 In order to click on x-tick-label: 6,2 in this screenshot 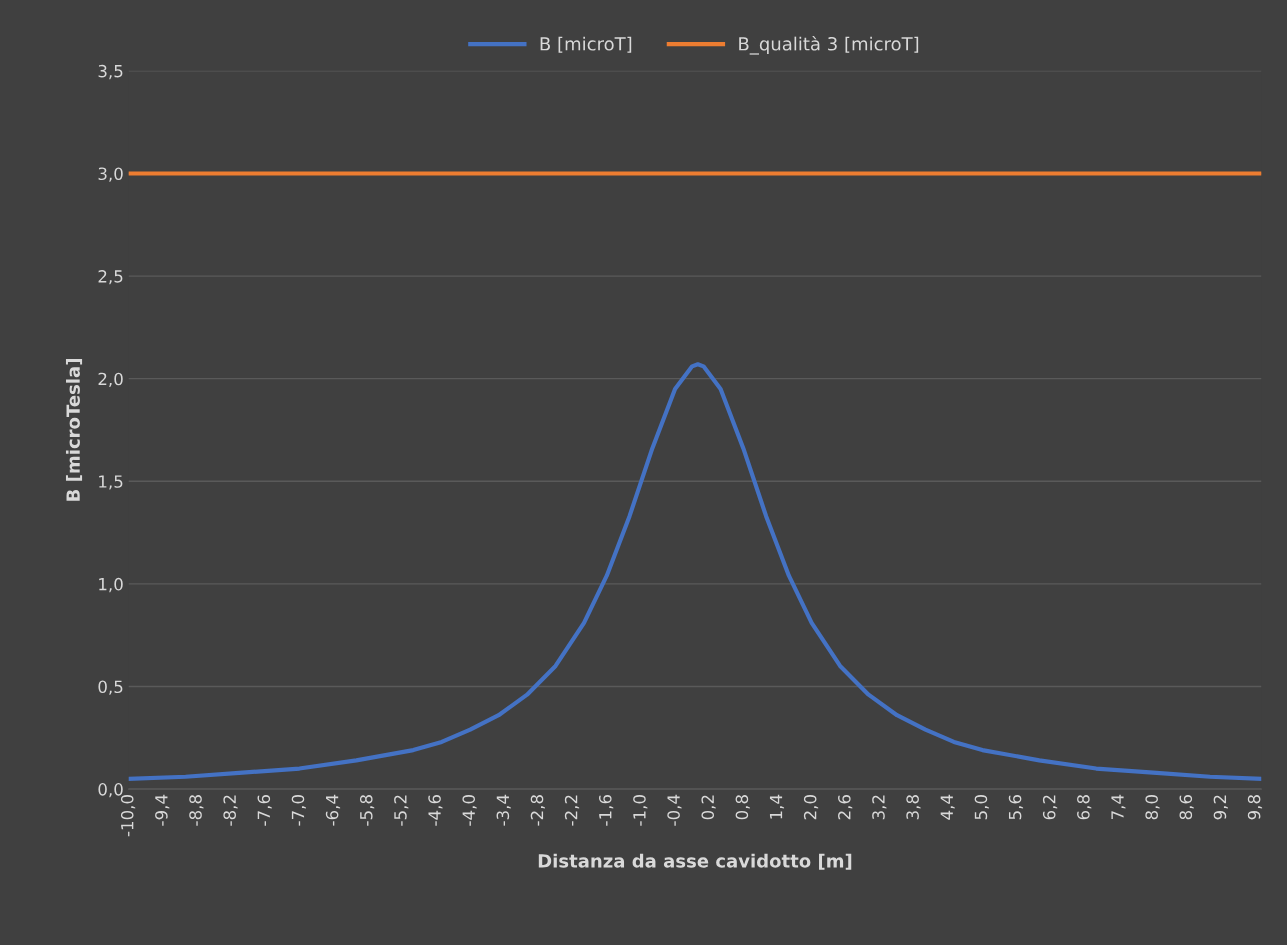, I will do `click(1050, 807)`.